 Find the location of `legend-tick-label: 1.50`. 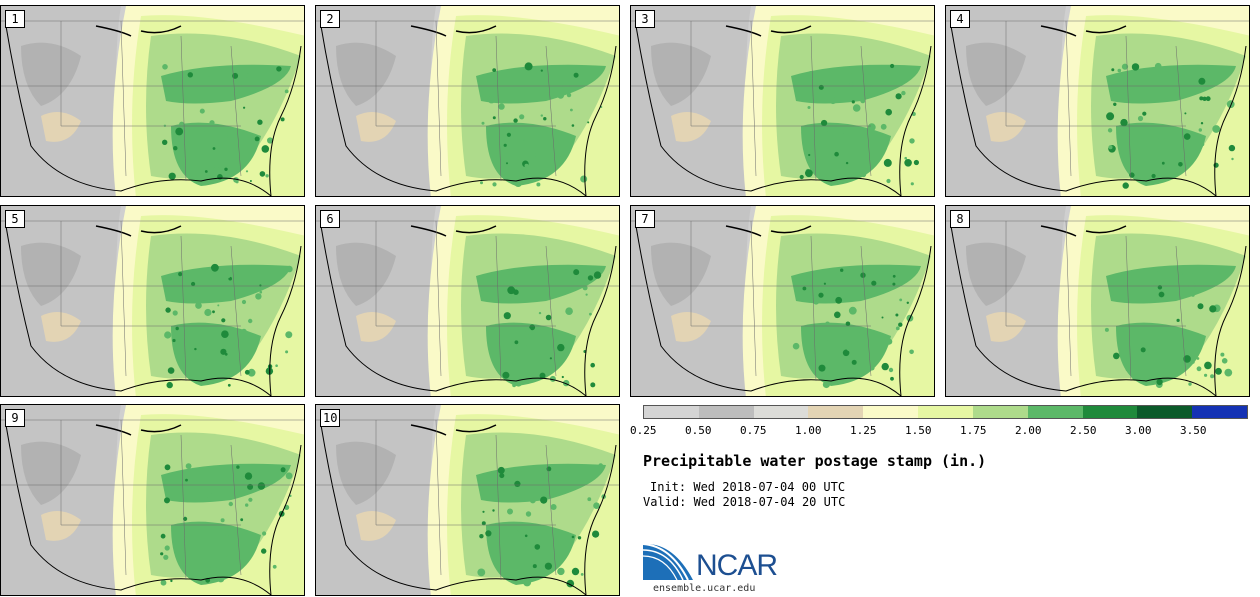

legend-tick-label: 1.50 is located at coordinates (918, 430).